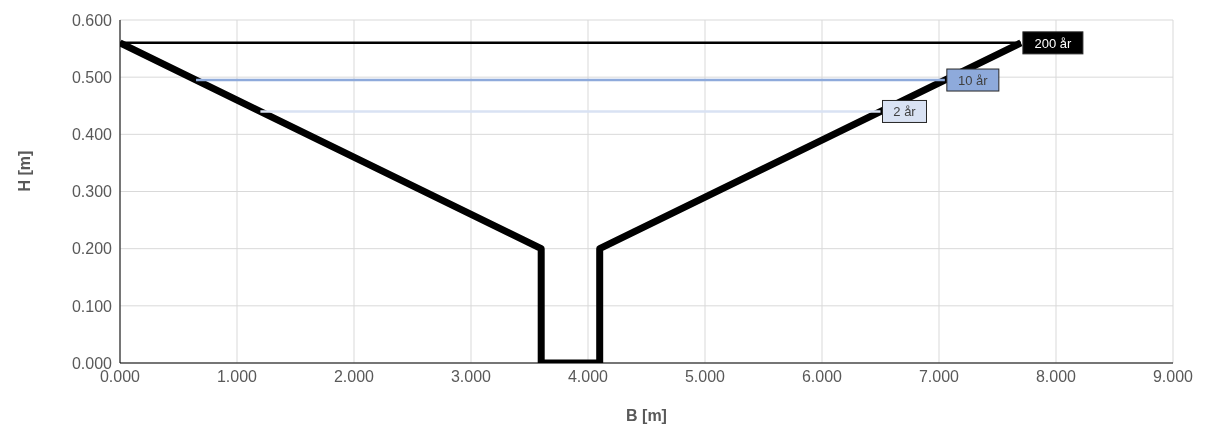 This screenshot has height=439, width=1211. What do you see at coordinates (939, 377) in the screenshot?
I see `x-tick-label: 7.000` at bounding box center [939, 377].